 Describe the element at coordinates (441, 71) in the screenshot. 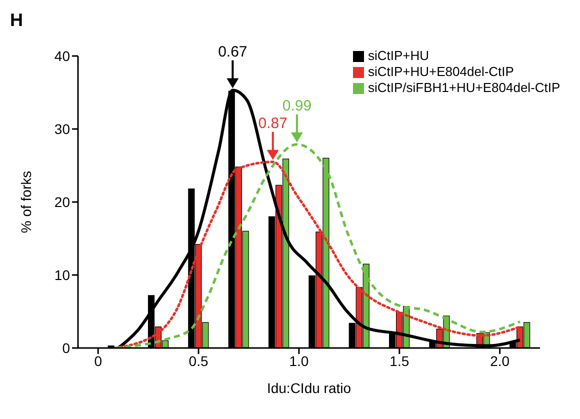

I see `legend-label: siCtIP+HU+E804del-CtIP` at that location.